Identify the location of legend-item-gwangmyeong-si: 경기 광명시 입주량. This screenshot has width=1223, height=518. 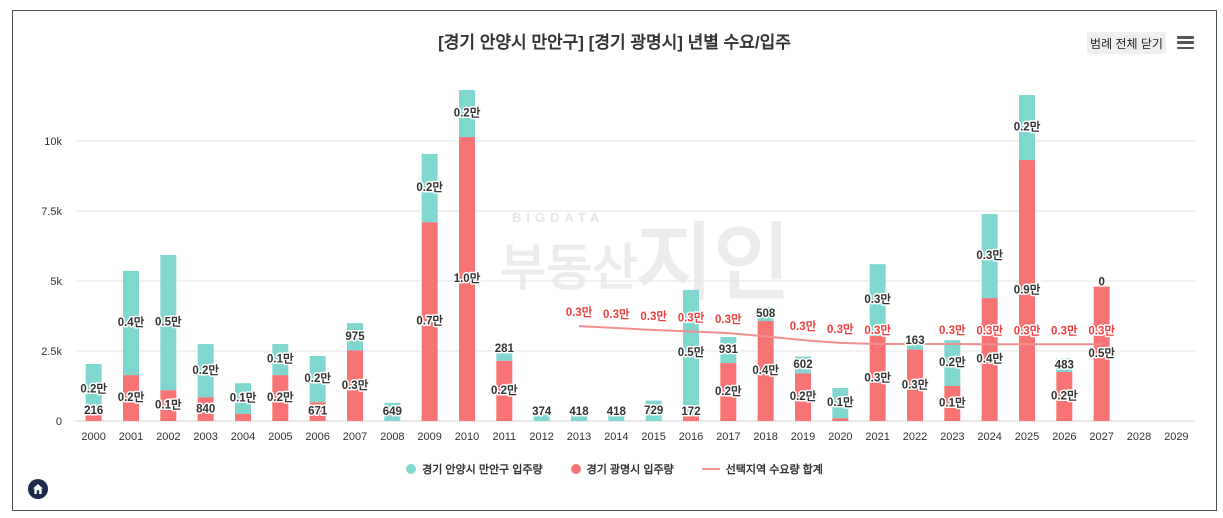
(622, 469).